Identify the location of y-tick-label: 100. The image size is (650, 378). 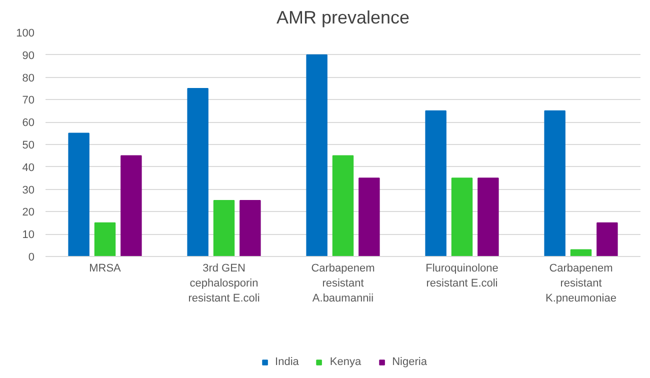
(25, 34).